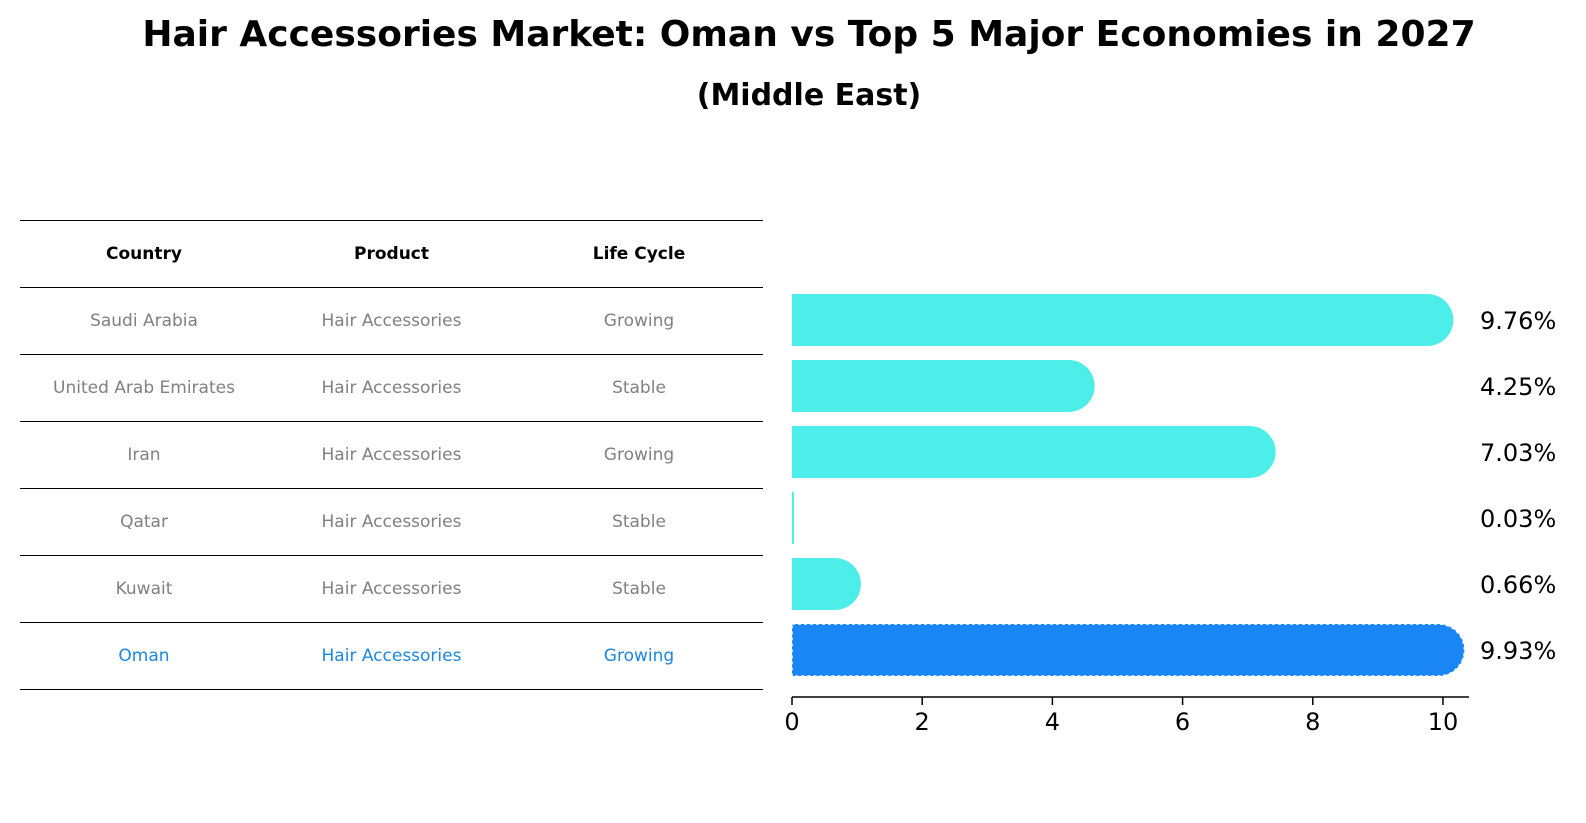 This screenshot has height=823, width=1586. What do you see at coordinates (943, 386) in the screenshot?
I see `bar-united-arab-emirates` at bounding box center [943, 386].